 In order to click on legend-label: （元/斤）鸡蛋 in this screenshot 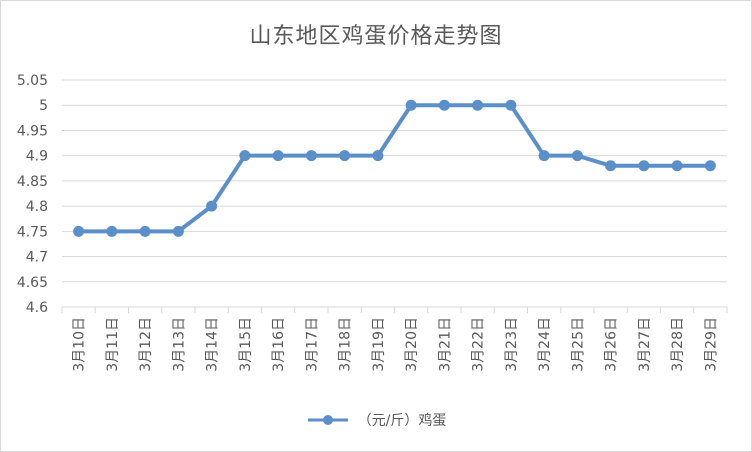, I will do `click(402, 421)`.